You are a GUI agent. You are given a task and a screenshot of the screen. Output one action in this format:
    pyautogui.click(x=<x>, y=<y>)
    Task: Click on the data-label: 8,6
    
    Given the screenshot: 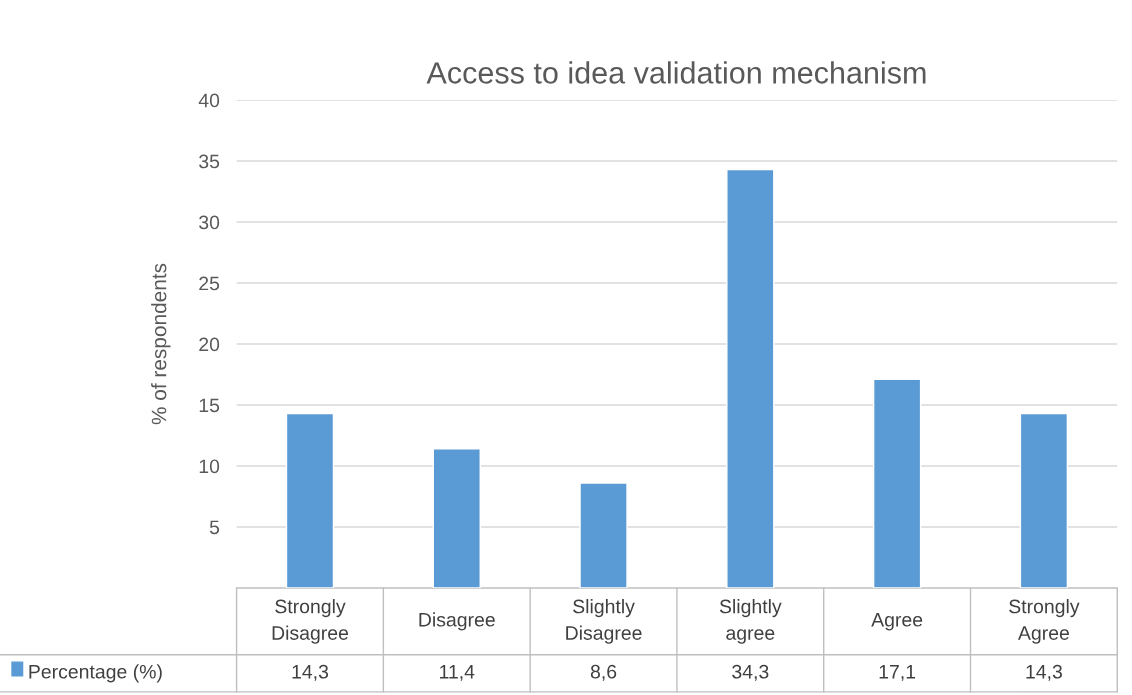 What is the action you would take?
    pyautogui.click(x=603, y=672)
    